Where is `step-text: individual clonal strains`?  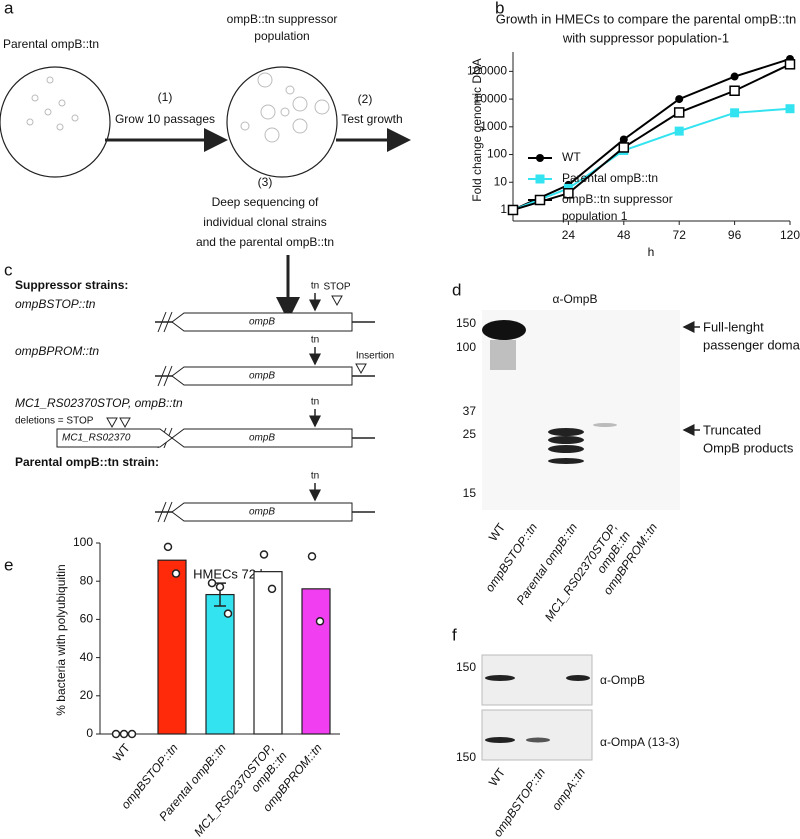 step-text: individual clonal strains is located at coordinates (264, 222).